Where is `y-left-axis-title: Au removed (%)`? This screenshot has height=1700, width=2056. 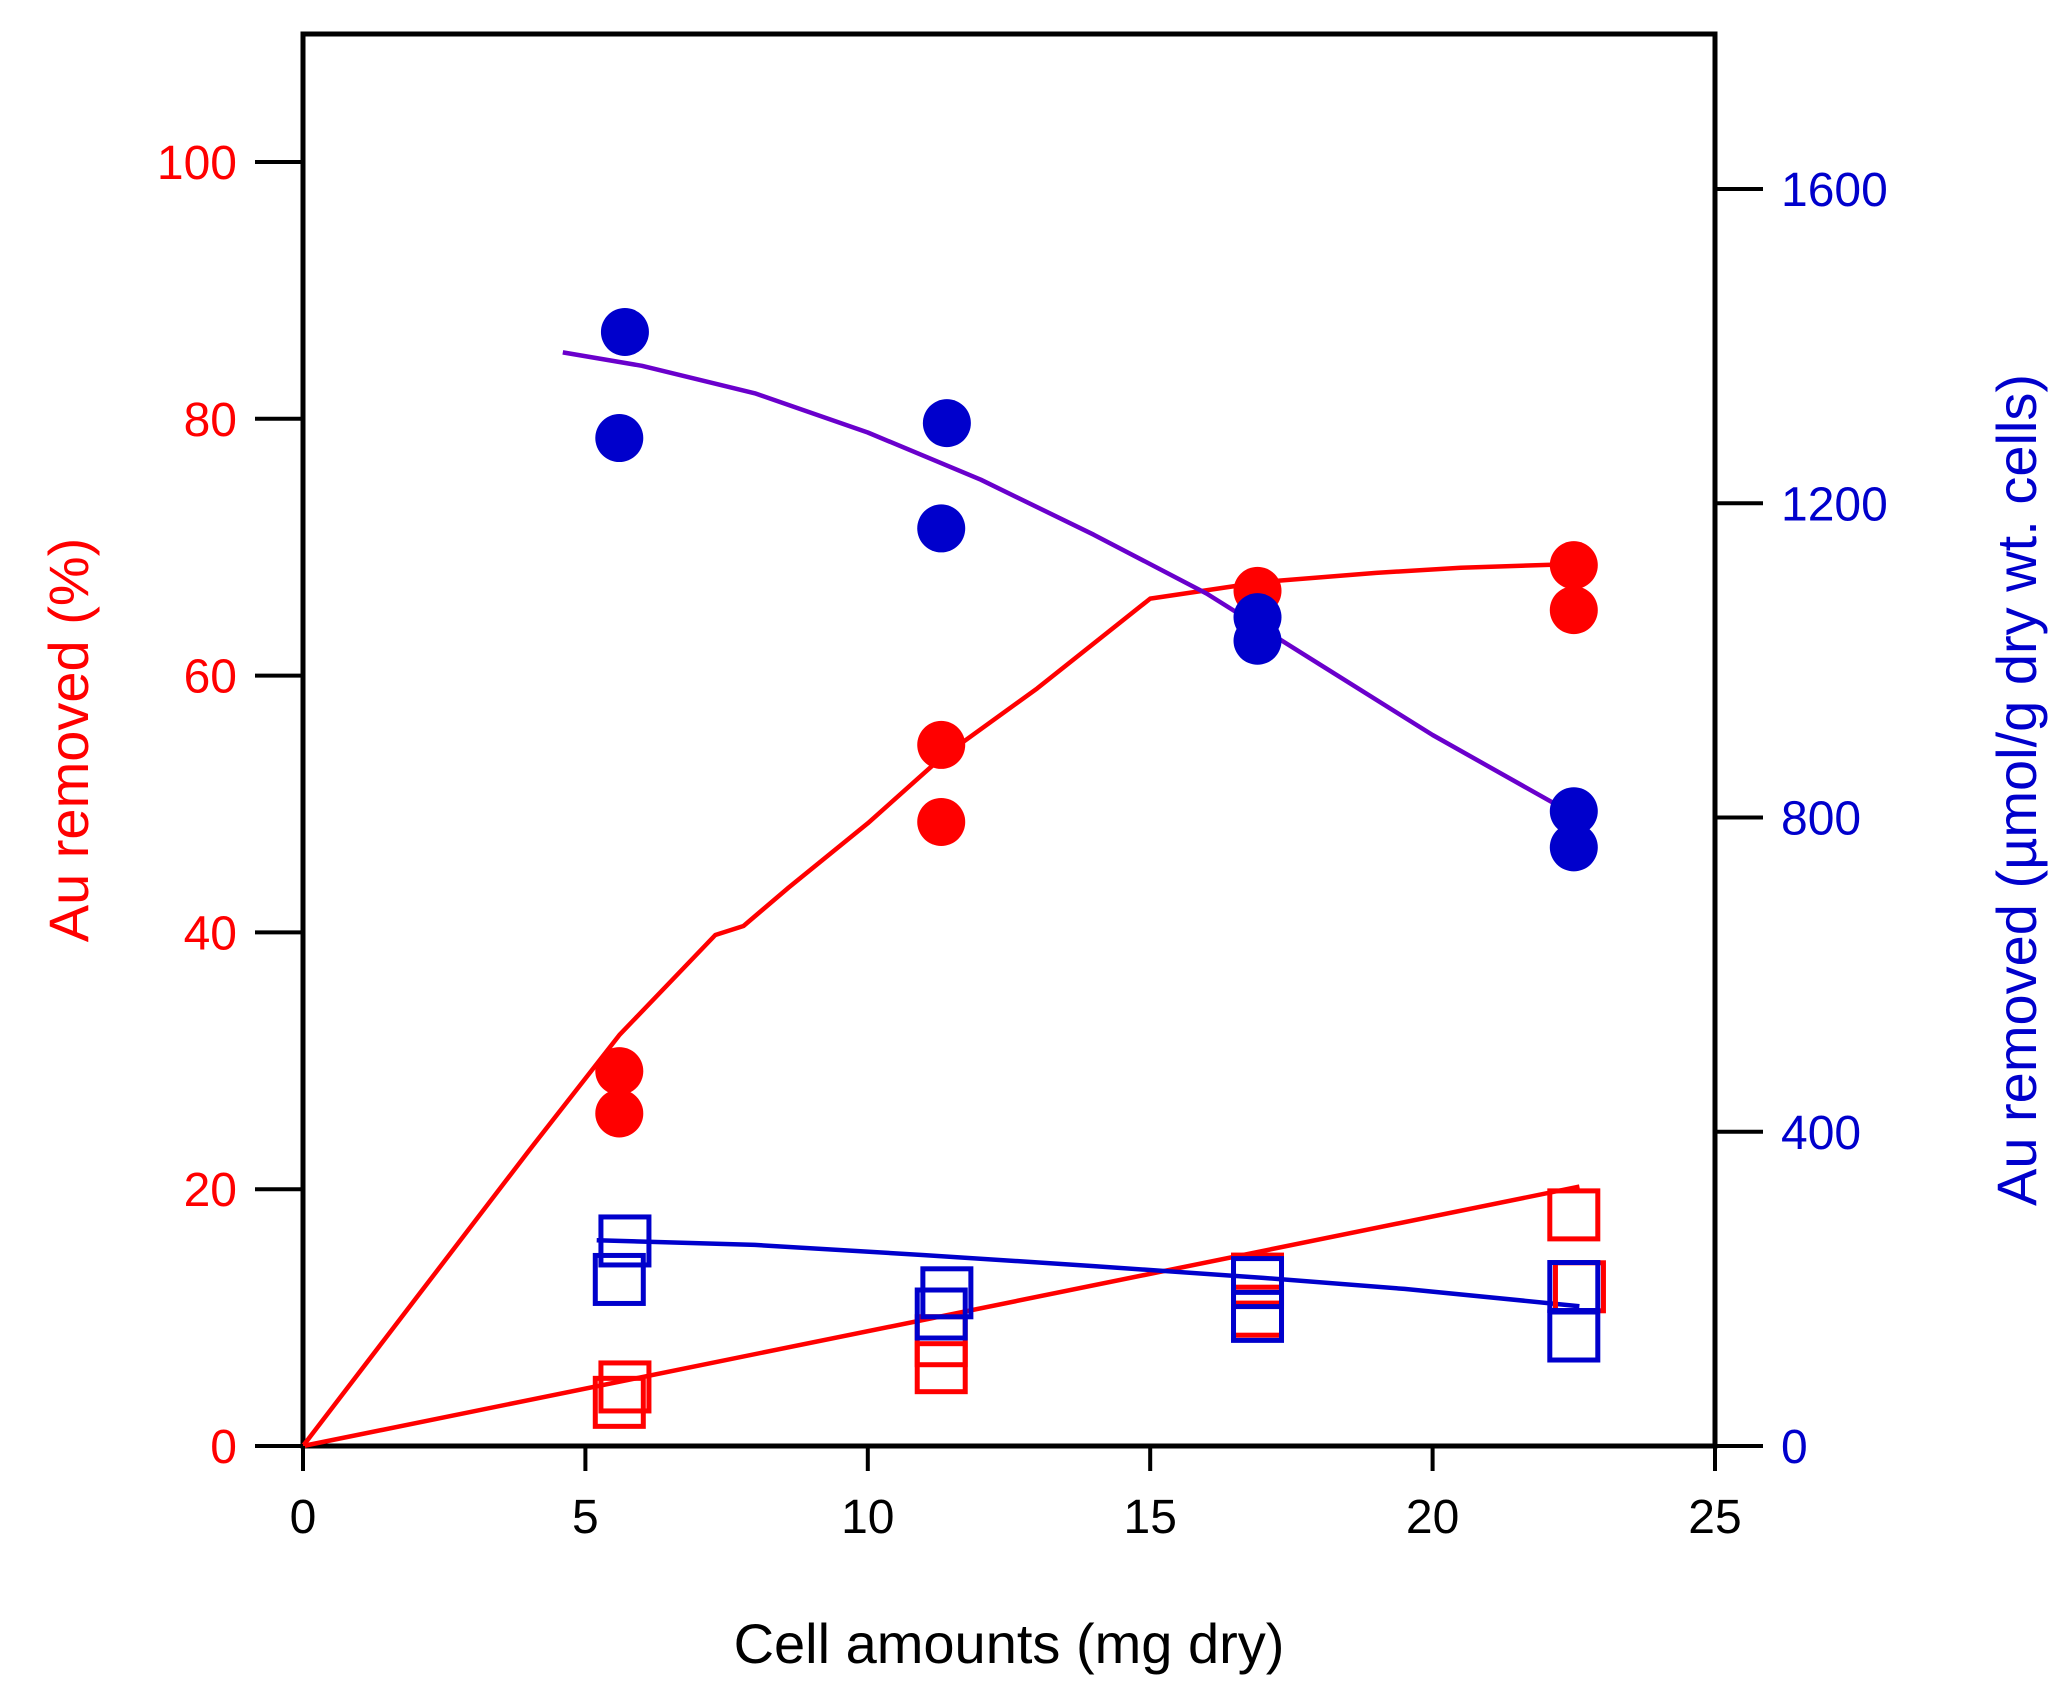 y-left-axis-title: Au removed (%) is located at coordinates (68, 740).